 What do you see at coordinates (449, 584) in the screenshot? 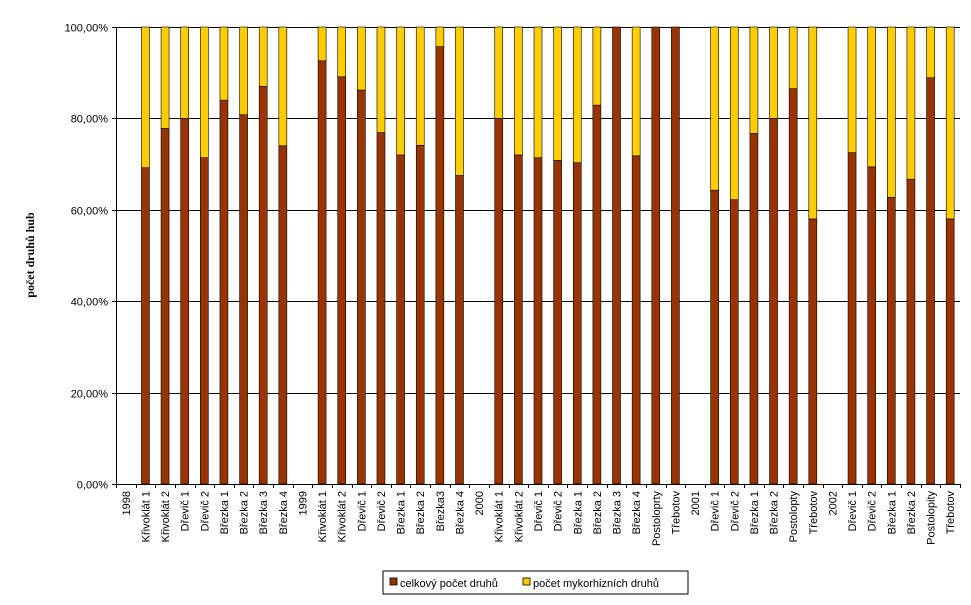
I see `legend-label-celkovy: celkový počet druhů` at bounding box center [449, 584].